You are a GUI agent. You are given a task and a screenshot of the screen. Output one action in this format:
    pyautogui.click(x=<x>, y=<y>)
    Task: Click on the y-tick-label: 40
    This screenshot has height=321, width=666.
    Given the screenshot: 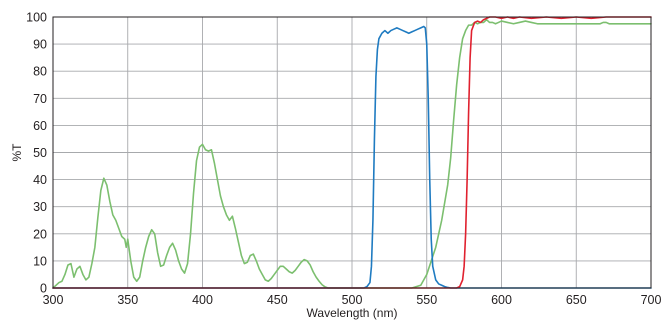 What is the action you would take?
    pyautogui.click(x=40, y=180)
    